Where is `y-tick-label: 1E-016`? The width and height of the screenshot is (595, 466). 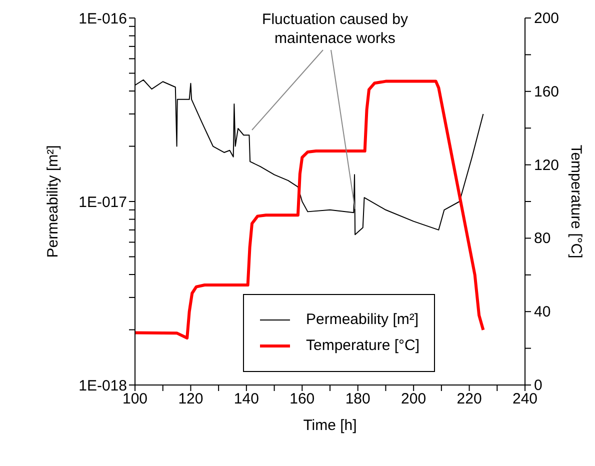 y-tick-label: 1E-016 is located at coordinates (102, 19).